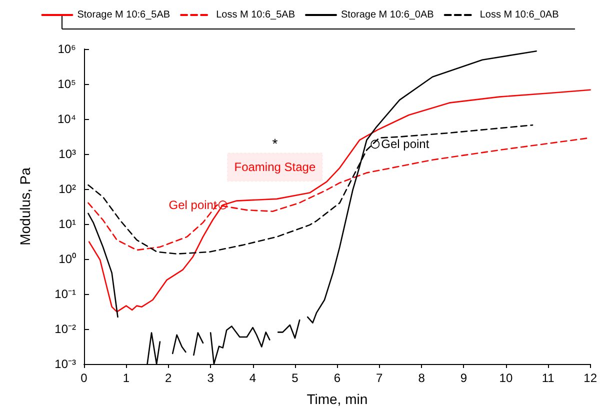 This screenshot has width=600, height=412. Describe the element at coordinates (548, 378) in the screenshot. I see `x-tick-label: 11` at that location.